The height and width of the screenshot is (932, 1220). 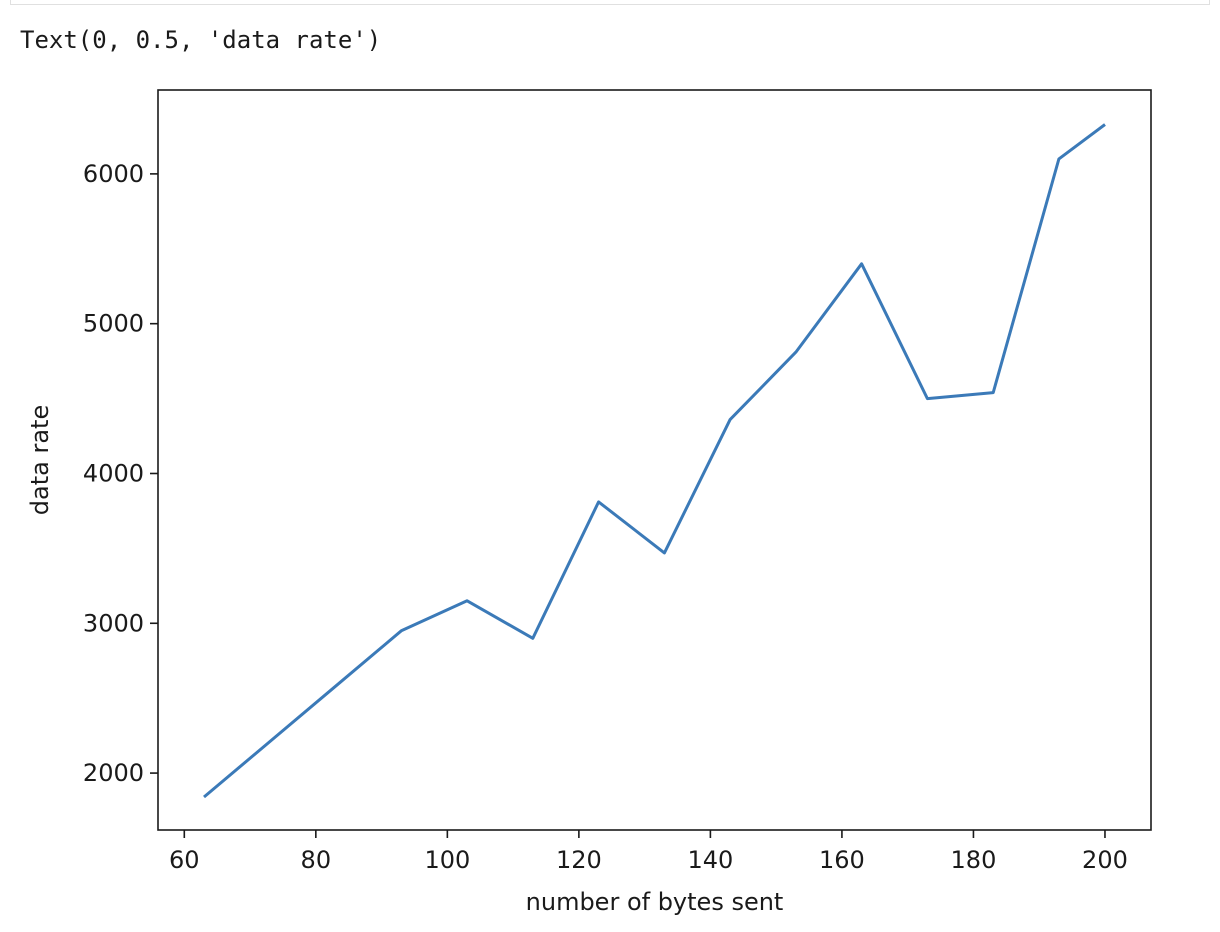 What do you see at coordinates (710, 860) in the screenshot?
I see `x-tick-label: 140` at bounding box center [710, 860].